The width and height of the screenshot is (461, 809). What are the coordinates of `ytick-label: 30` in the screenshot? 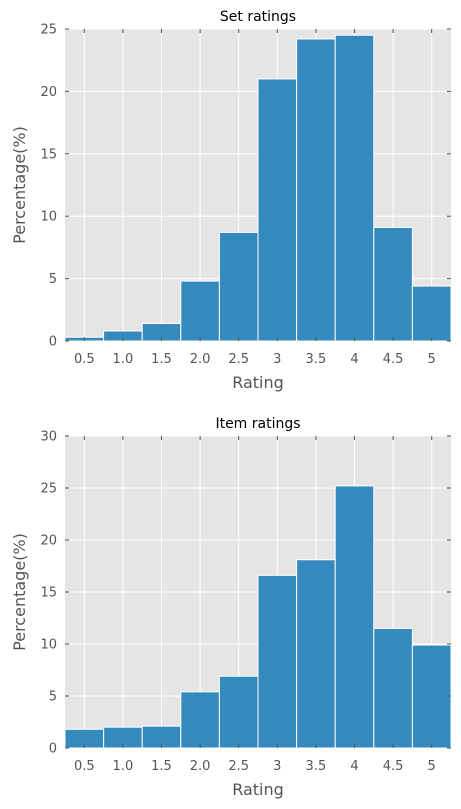 It's located at (48, 437).